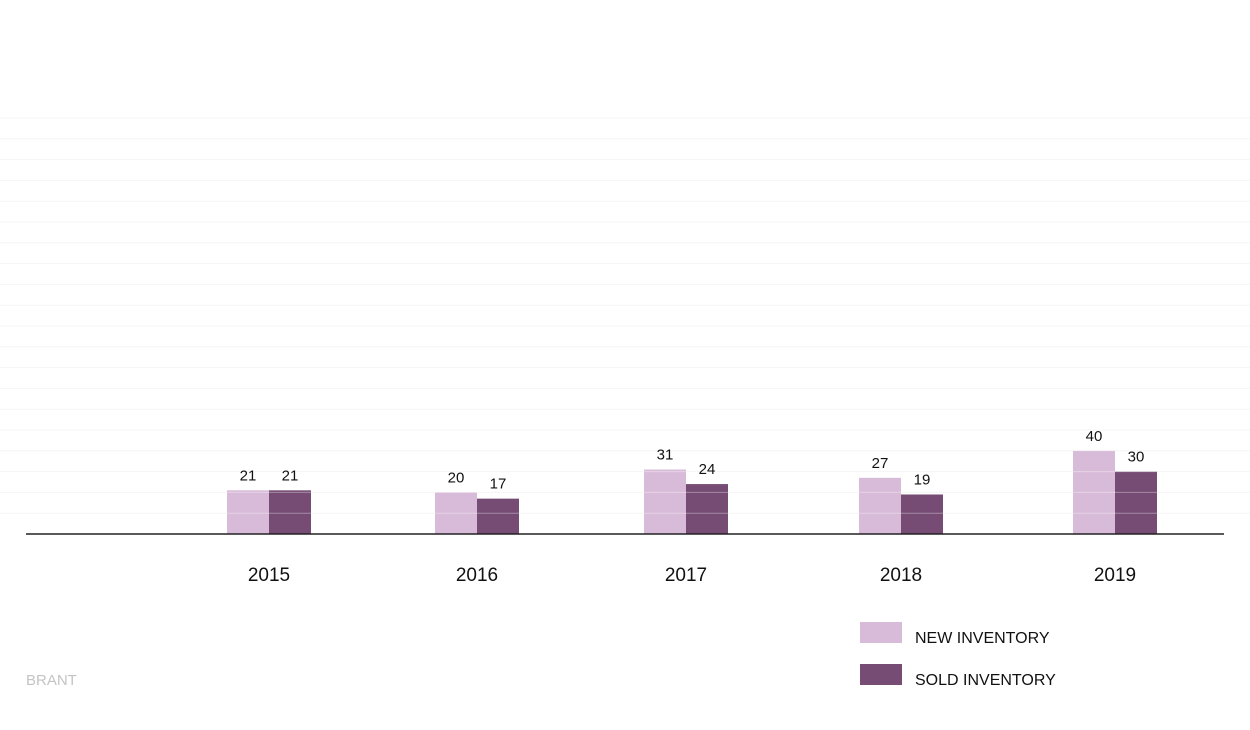 This screenshot has width=1250, height=730. Describe the element at coordinates (456, 477) in the screenshot. I see `data-label-new-2016: 20` at that location.